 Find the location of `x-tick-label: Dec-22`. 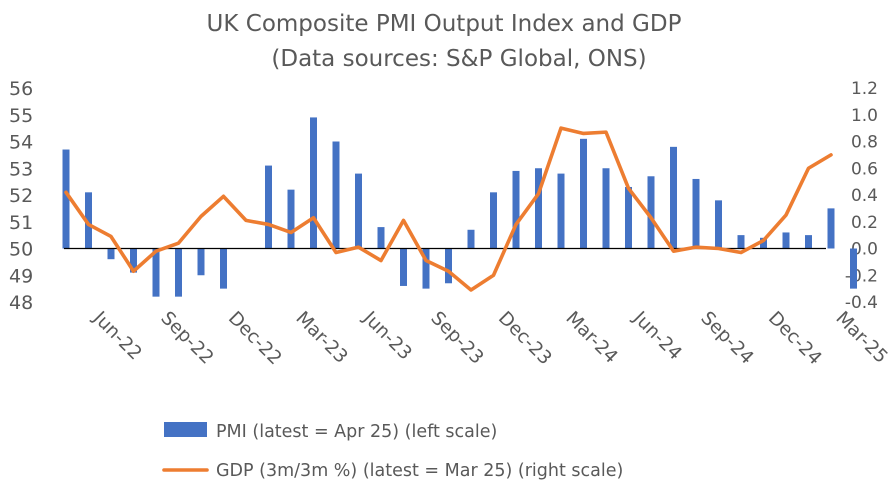

x-tick-label: Dec-22 is located at coordinates (255, 339).